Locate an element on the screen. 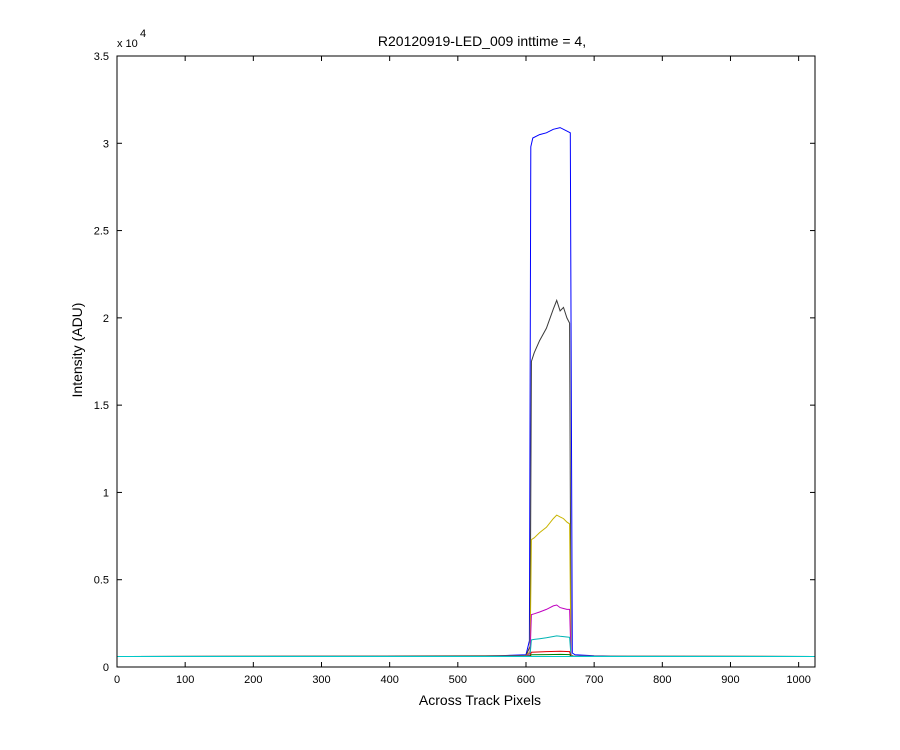 The image size is (900, 750). x-tick-label: 900 is located at coordinates (730, 680).